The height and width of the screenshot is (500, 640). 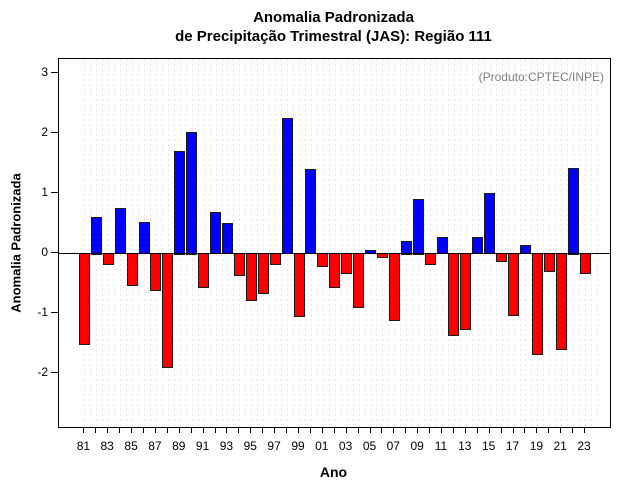 What do you see at coordinates (441, 446) in the screenshot?
I see `x-tick-label: 11` at bounding box center [441, 446].